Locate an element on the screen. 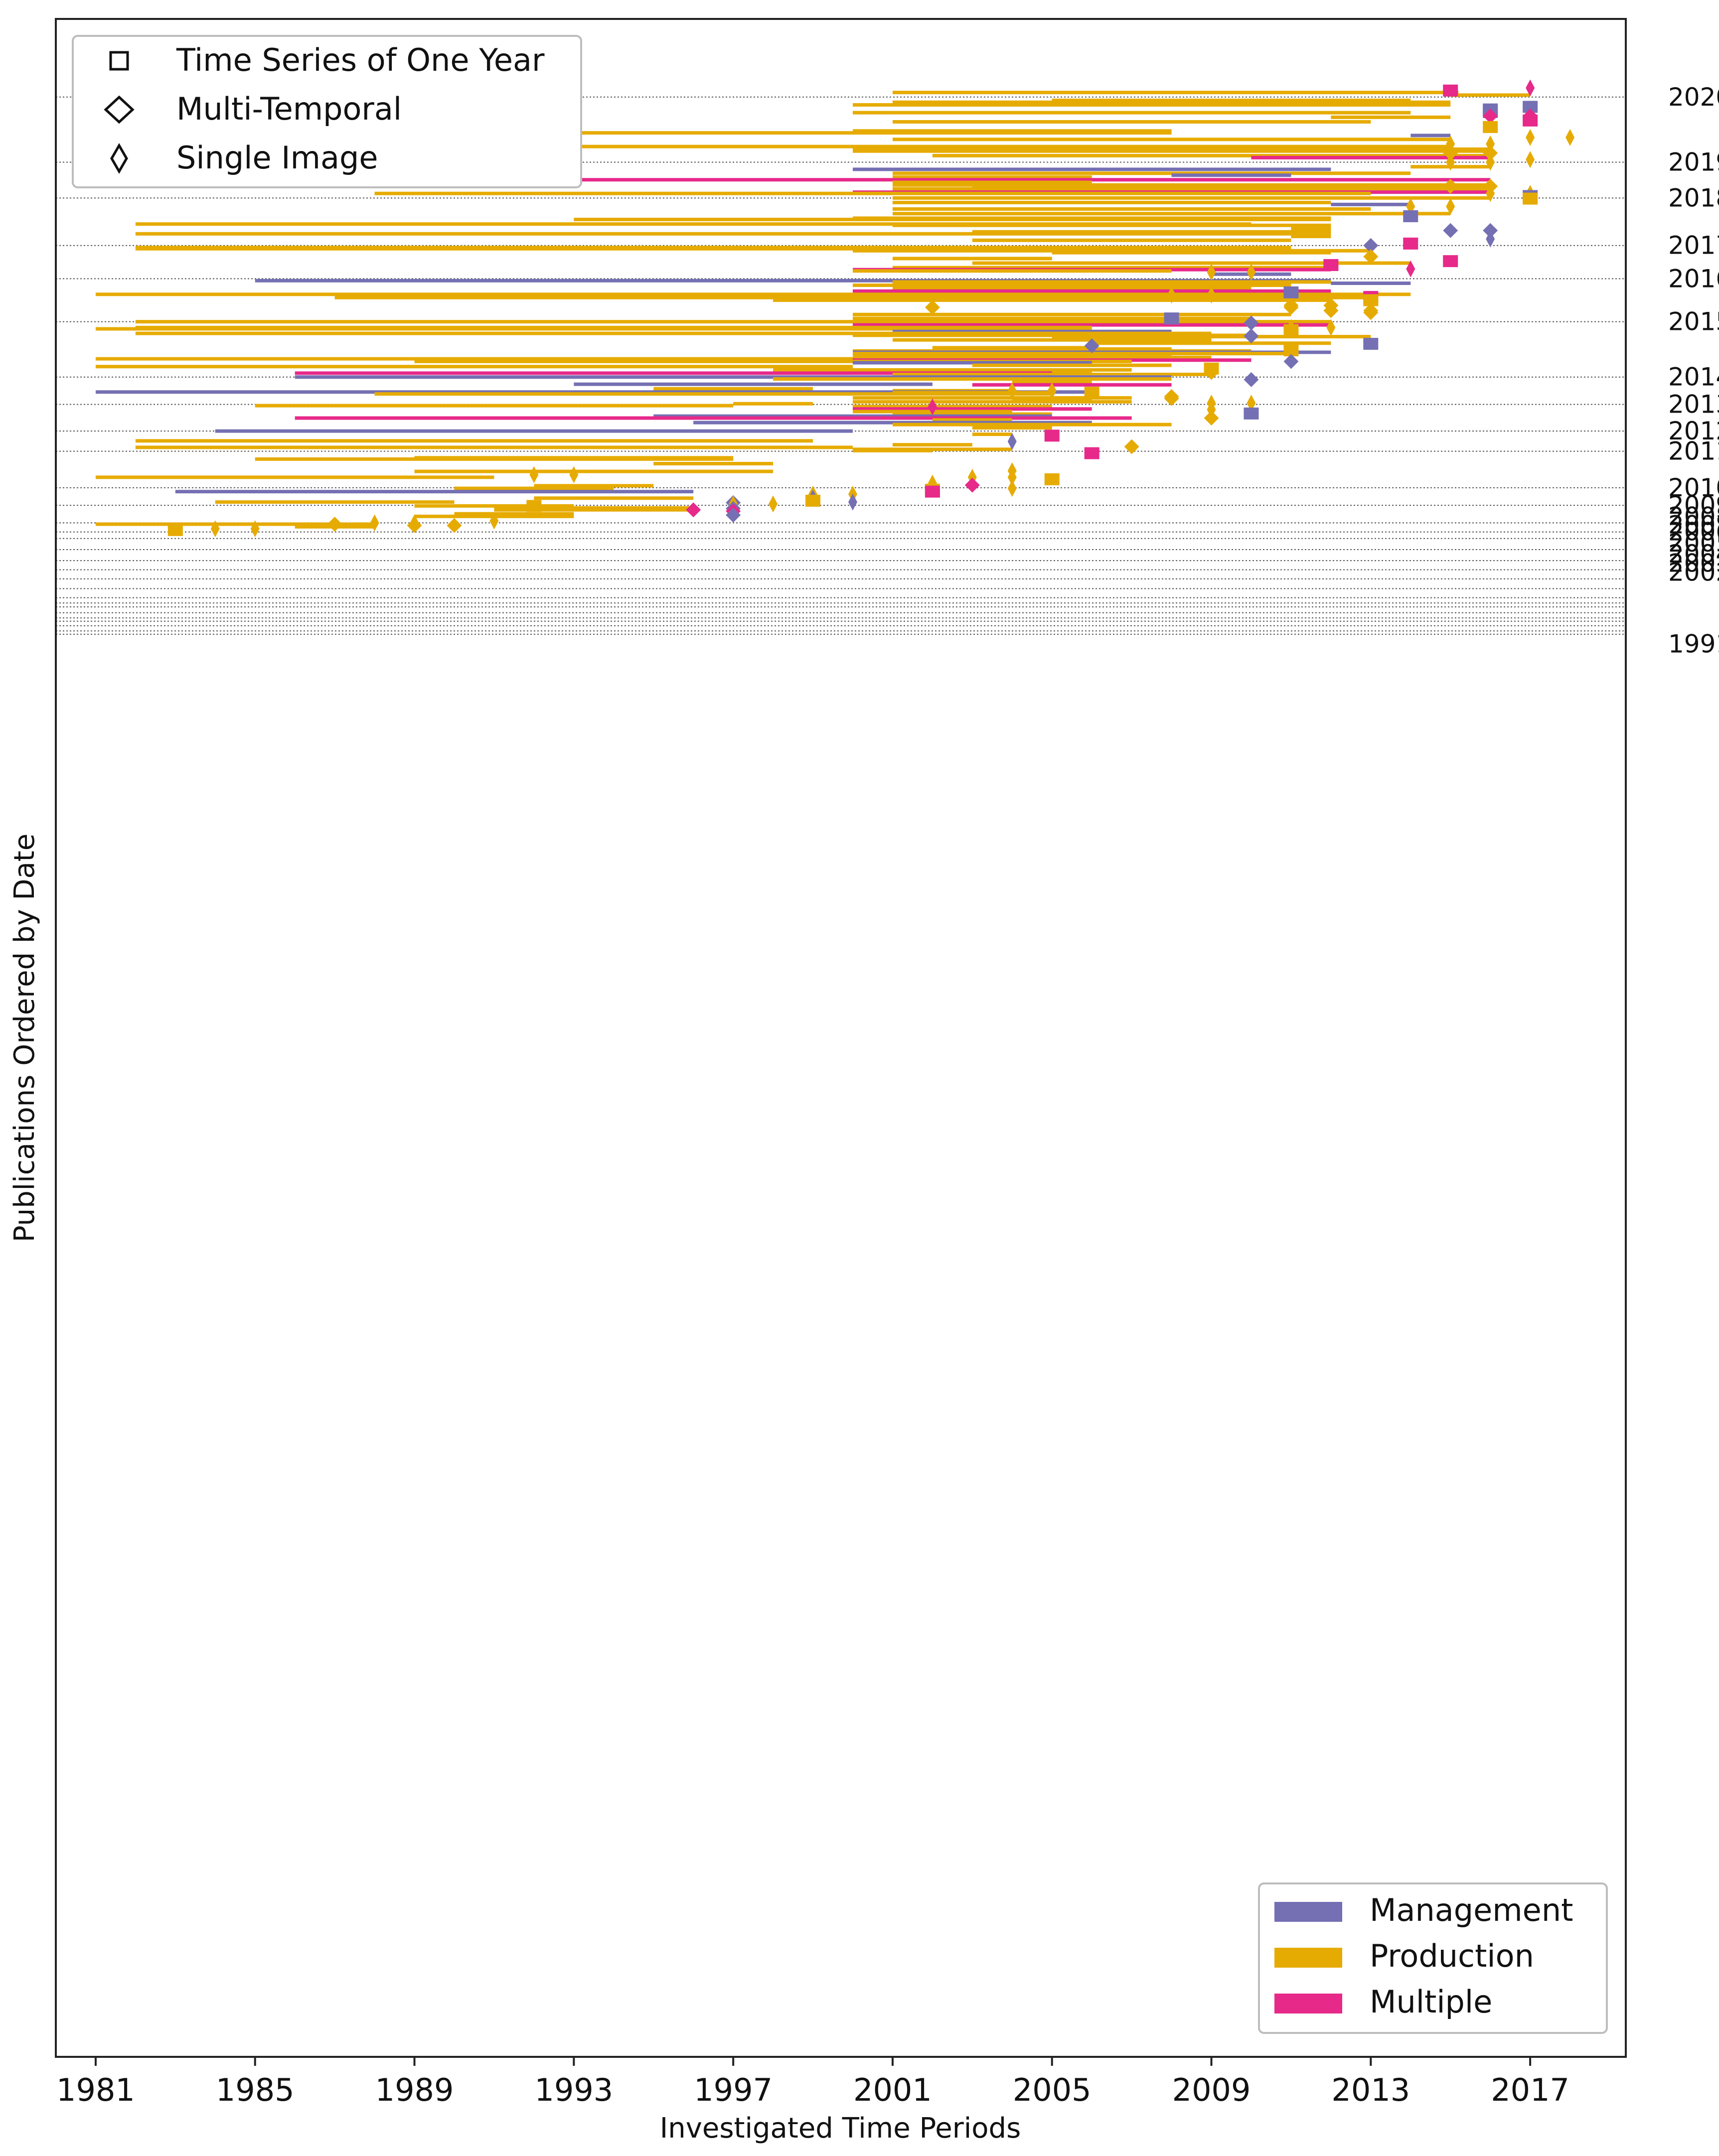 This screenshot has width=1719, height=2156. year-label: 2019 is located at coordinates (1694, 161).